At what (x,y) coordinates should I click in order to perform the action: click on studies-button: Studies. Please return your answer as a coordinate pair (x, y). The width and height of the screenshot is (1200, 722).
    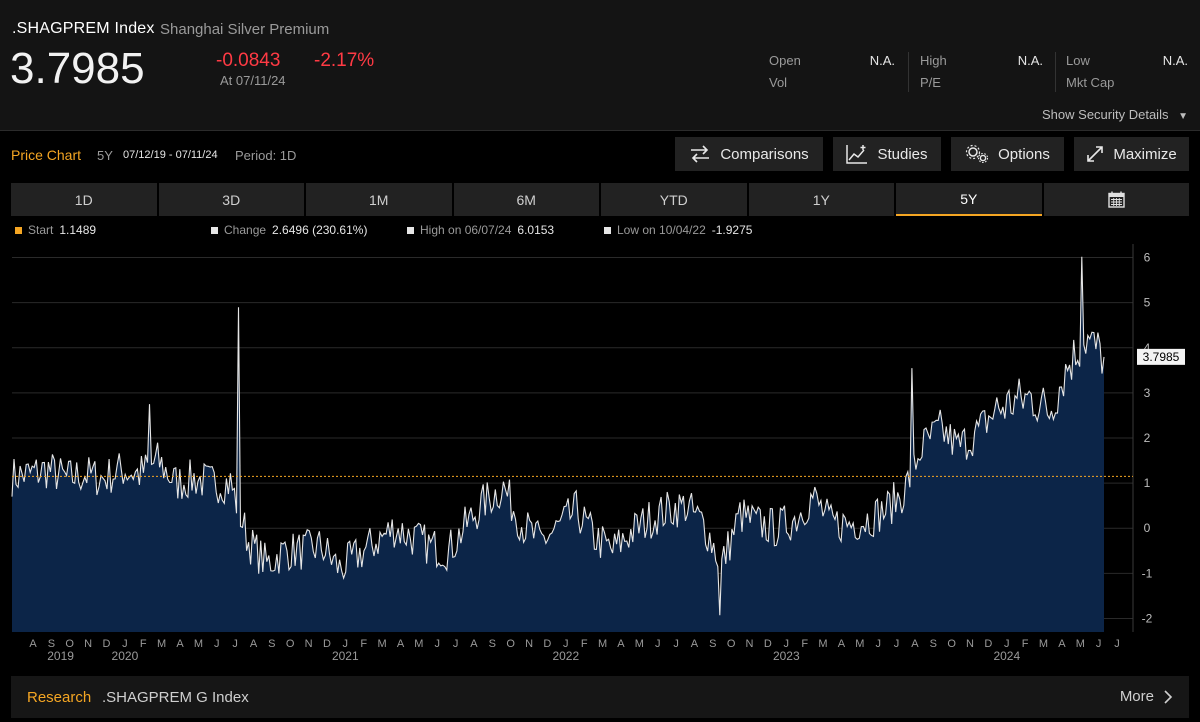
    Looking at the image, I should click on (887, 154).